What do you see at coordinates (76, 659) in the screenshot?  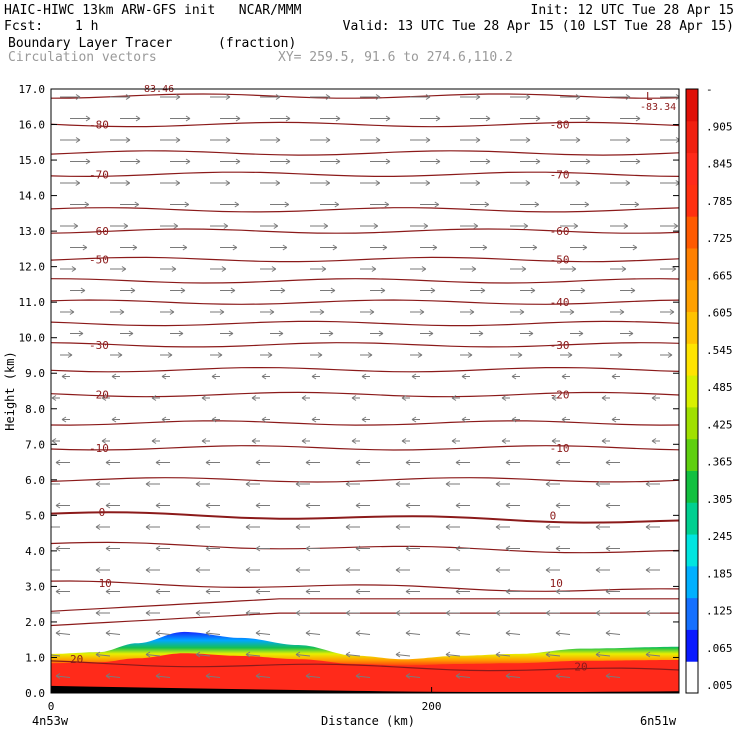 I see `contour-label: 20` at bounding box center [76, 659].